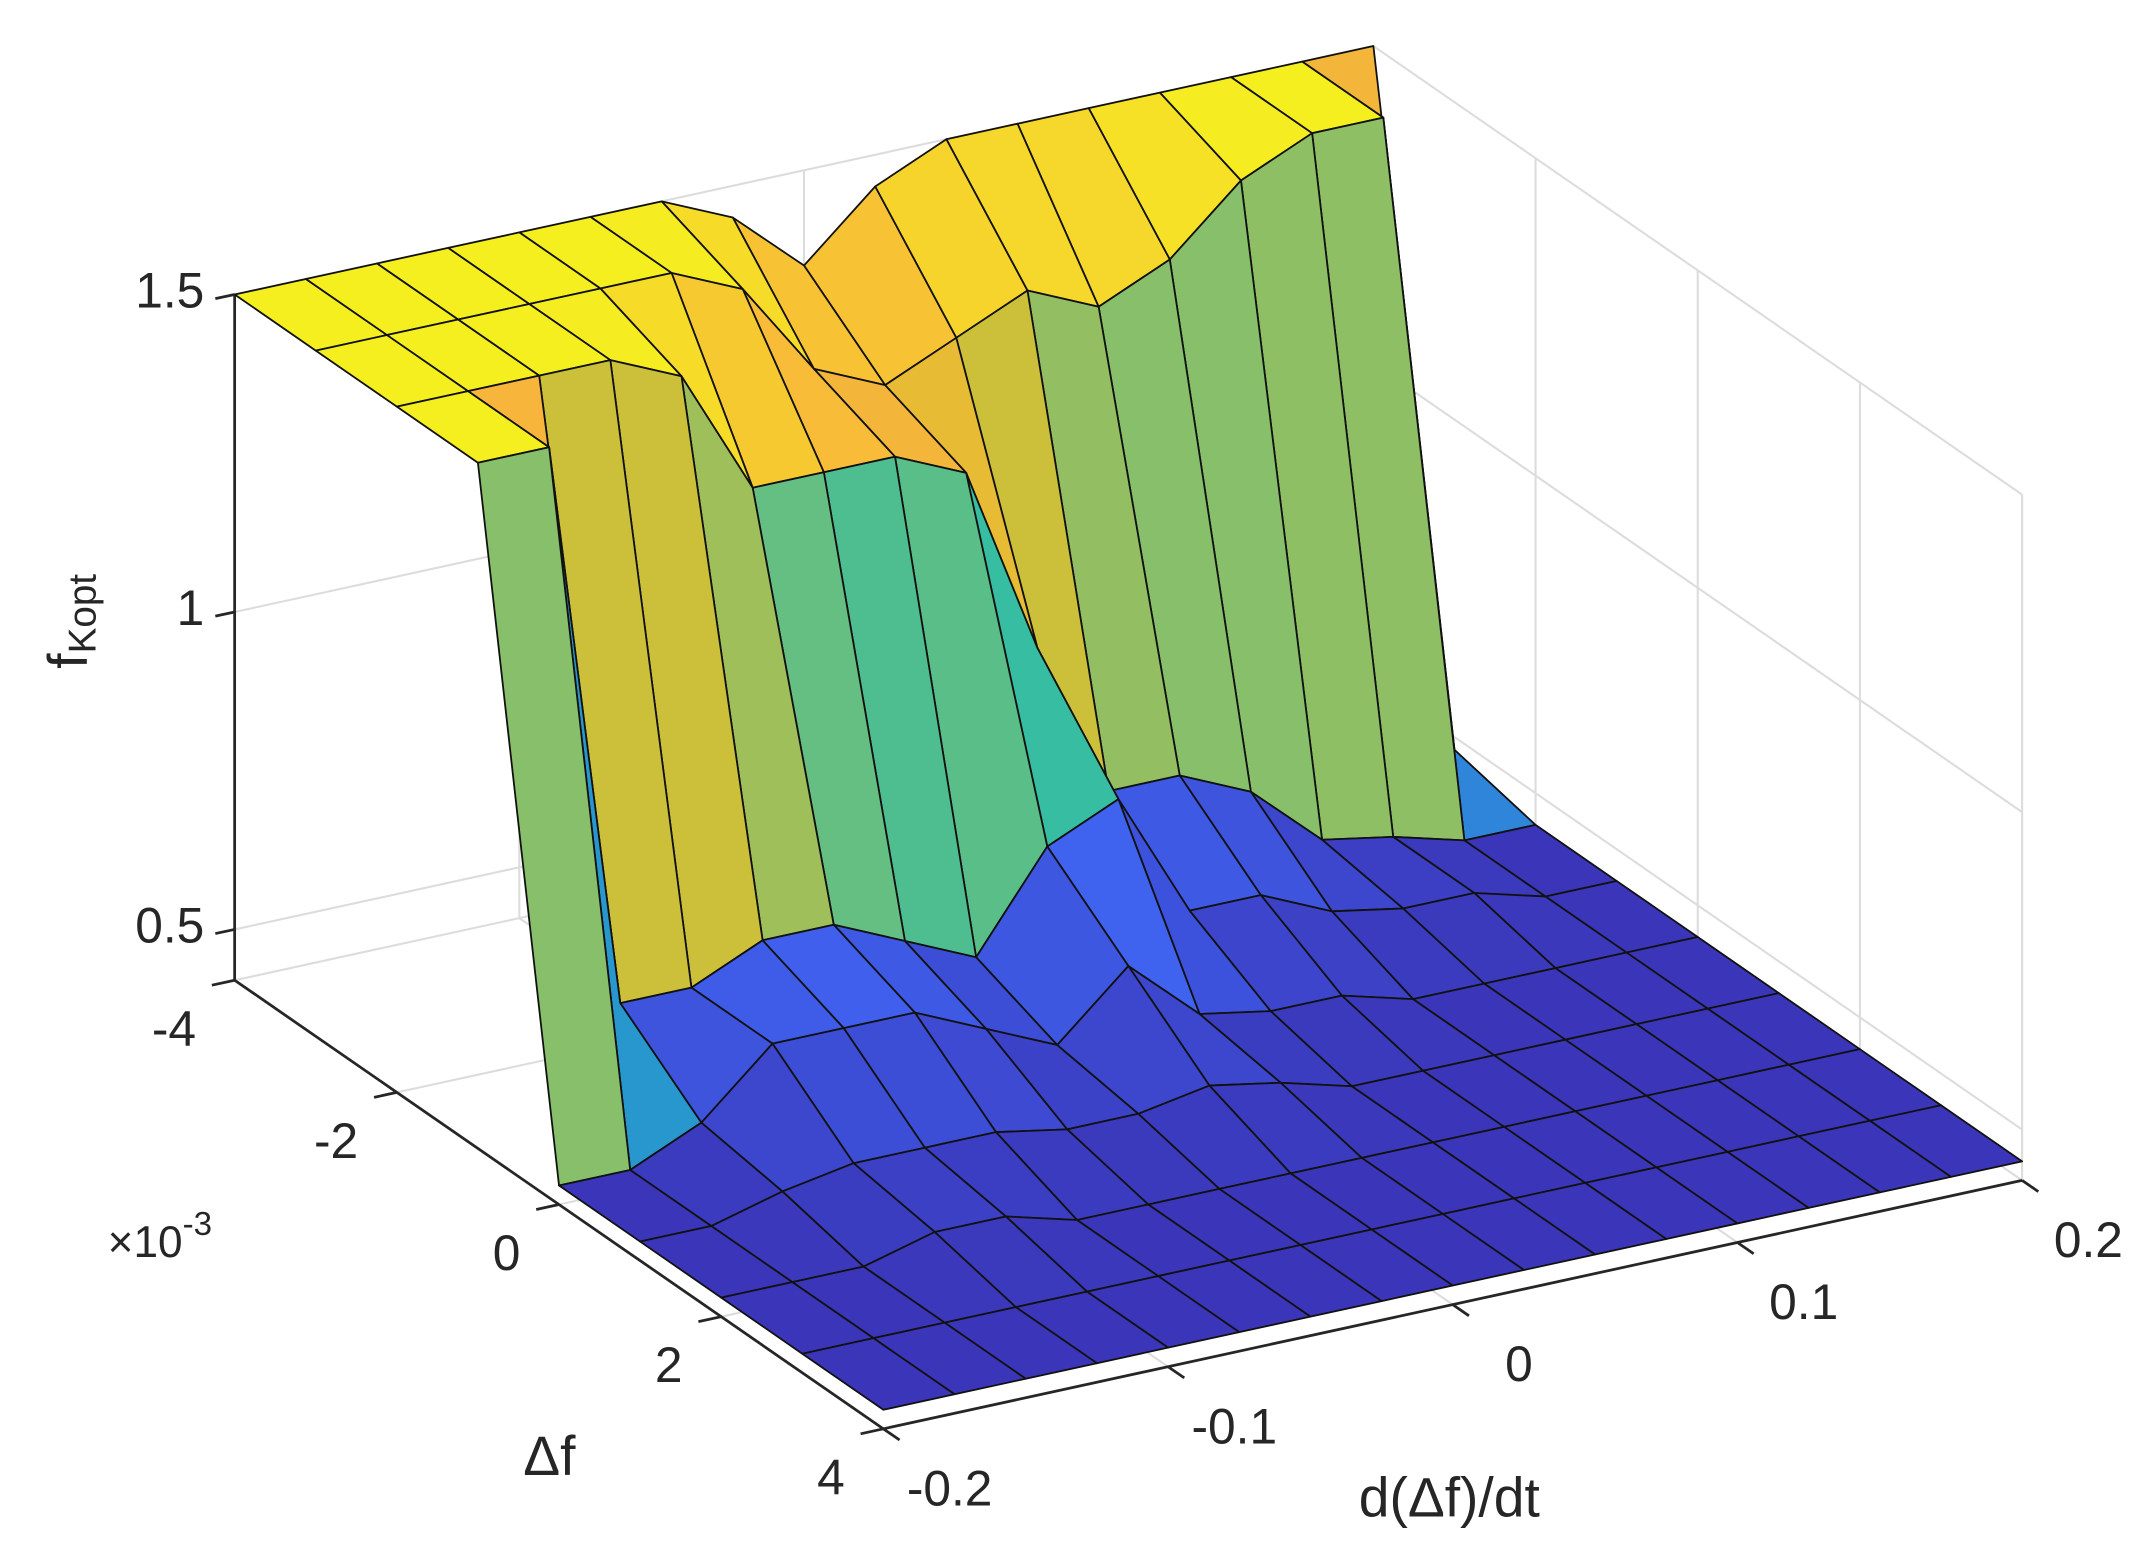 The width and height of the screenshot is (2156, 1545). I want to click on z-label-main: f, so click(67, 661).